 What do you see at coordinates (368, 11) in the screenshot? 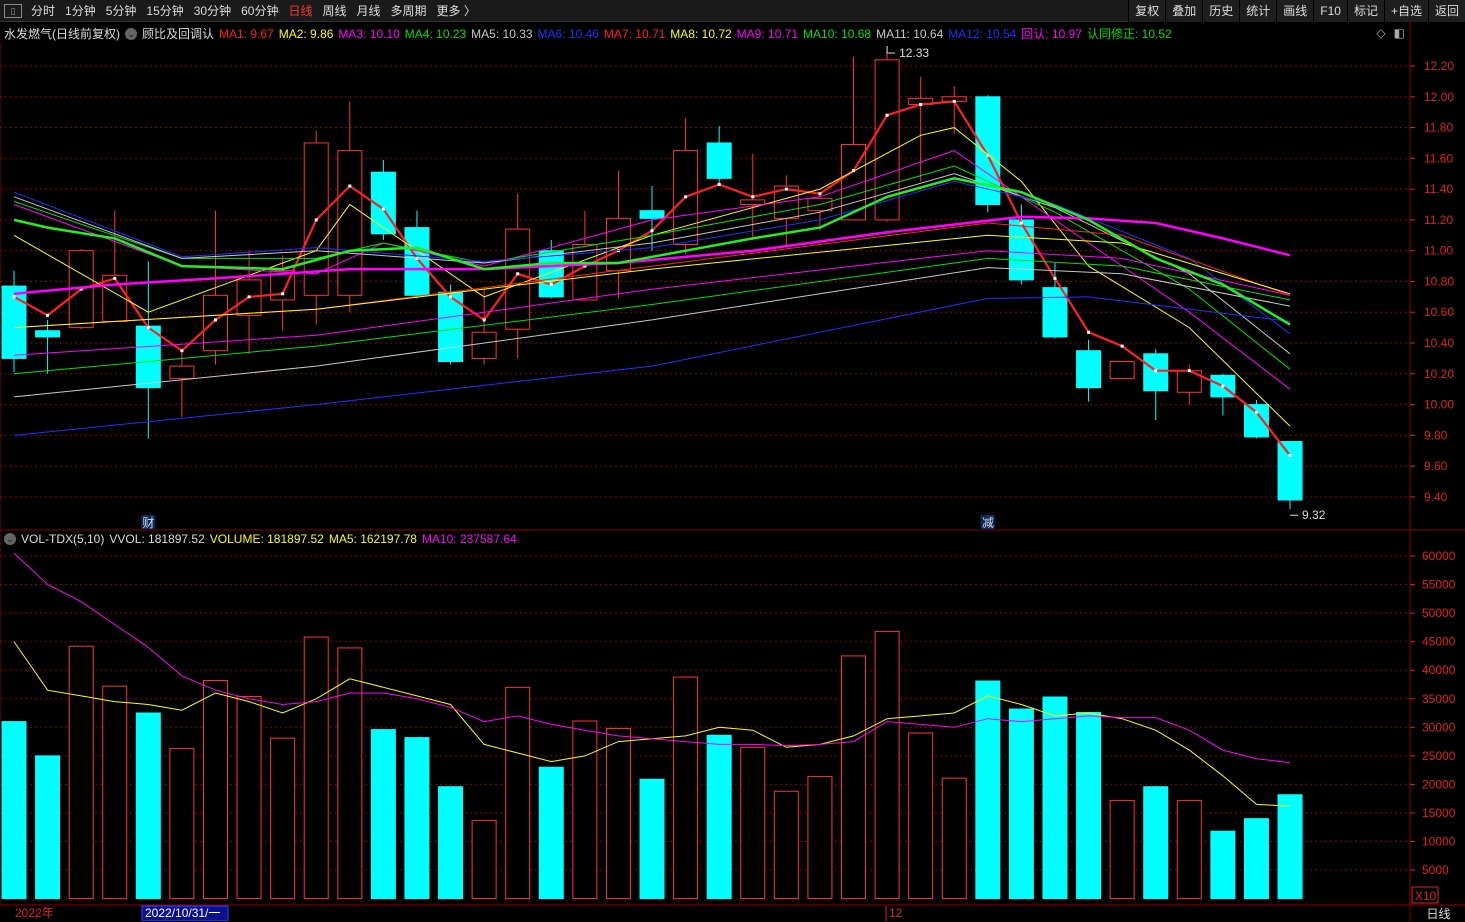
I see `tab-8: 月线` at bounding box center [368, 11].